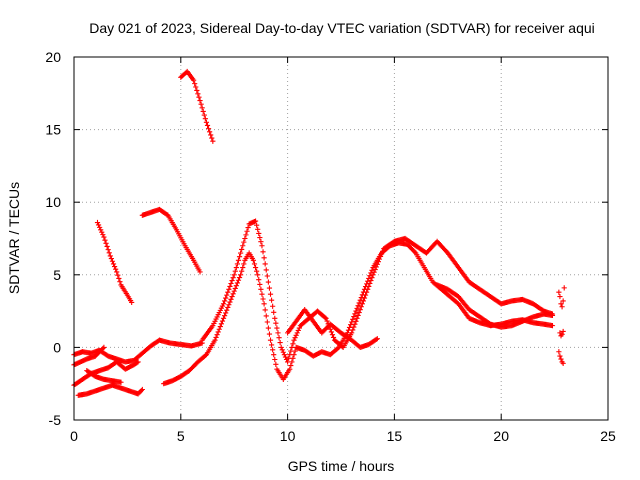 The width and height of the screenshot is (640, 480). What do you see at coordinates (57, 275) in the screenshot?
I see `y-tick-label: 5` at bounding box center [57, 275].